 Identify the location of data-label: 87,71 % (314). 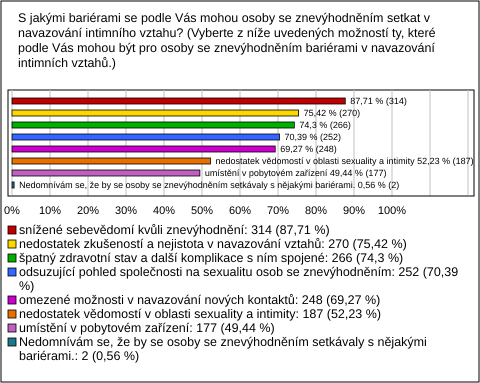
(378, 101).